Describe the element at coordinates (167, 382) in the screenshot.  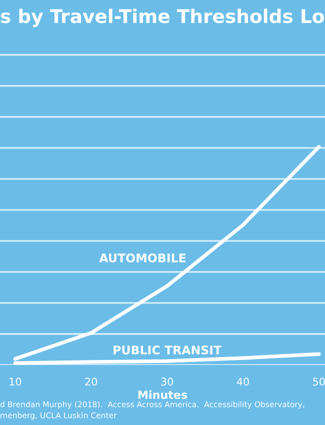
I see `x-tick-label: 30` at that location.